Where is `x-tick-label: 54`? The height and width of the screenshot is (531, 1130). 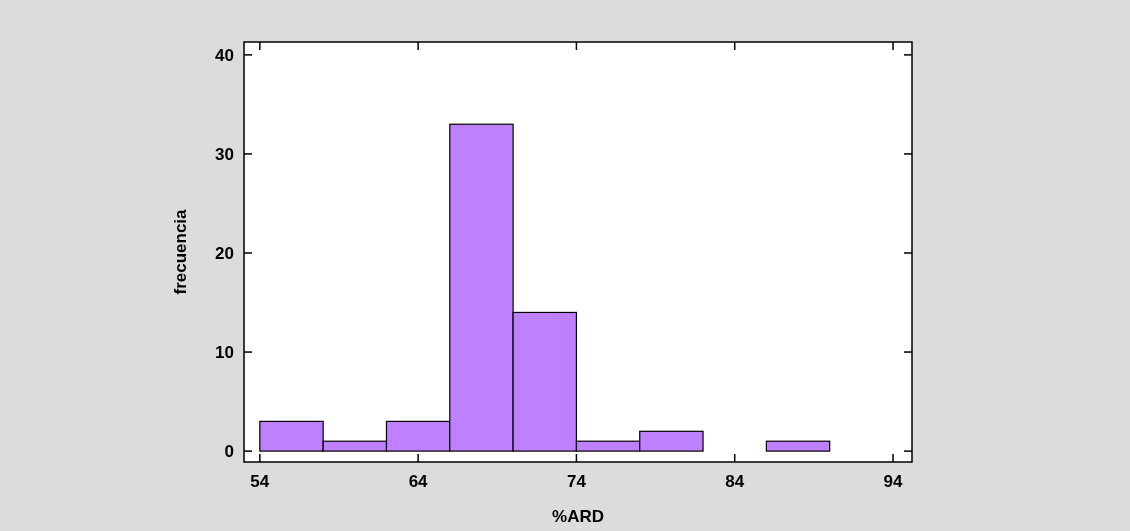
x-tick-label: 54 is located at coordinates (260, 481).